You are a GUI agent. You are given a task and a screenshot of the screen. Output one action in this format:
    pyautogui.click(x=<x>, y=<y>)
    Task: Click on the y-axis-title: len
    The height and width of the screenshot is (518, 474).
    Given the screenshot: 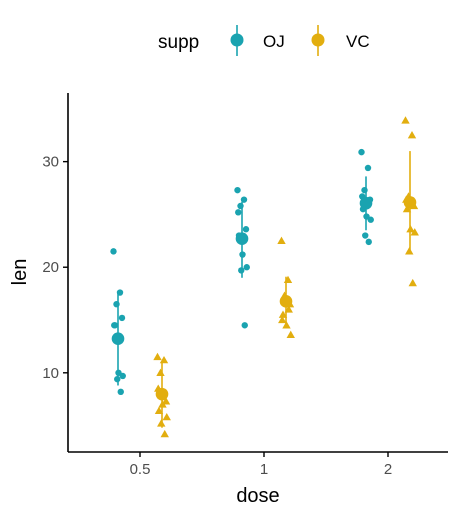 What is the action you would take?
    pyautogui.click(x=20, y=272)
    